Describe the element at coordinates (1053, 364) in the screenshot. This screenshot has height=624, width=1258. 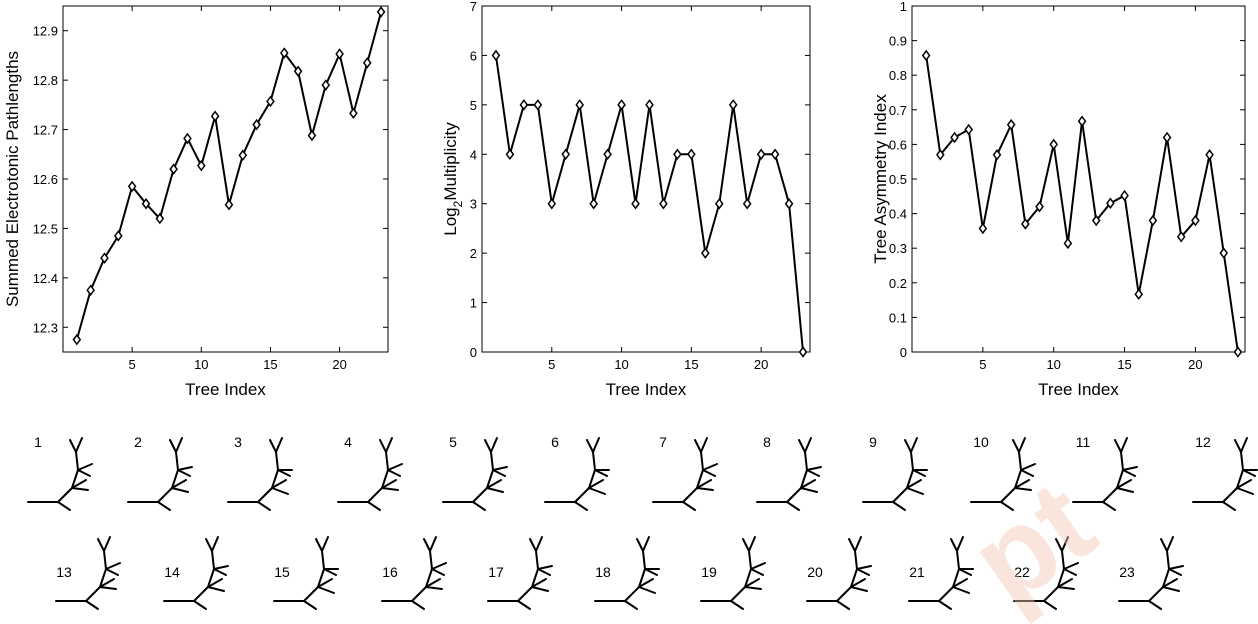
I see `x-tick-label: 10` at that location.